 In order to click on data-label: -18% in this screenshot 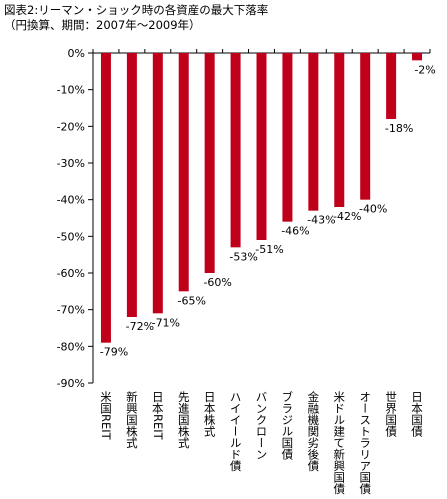, I will do `click(399, 128)`.